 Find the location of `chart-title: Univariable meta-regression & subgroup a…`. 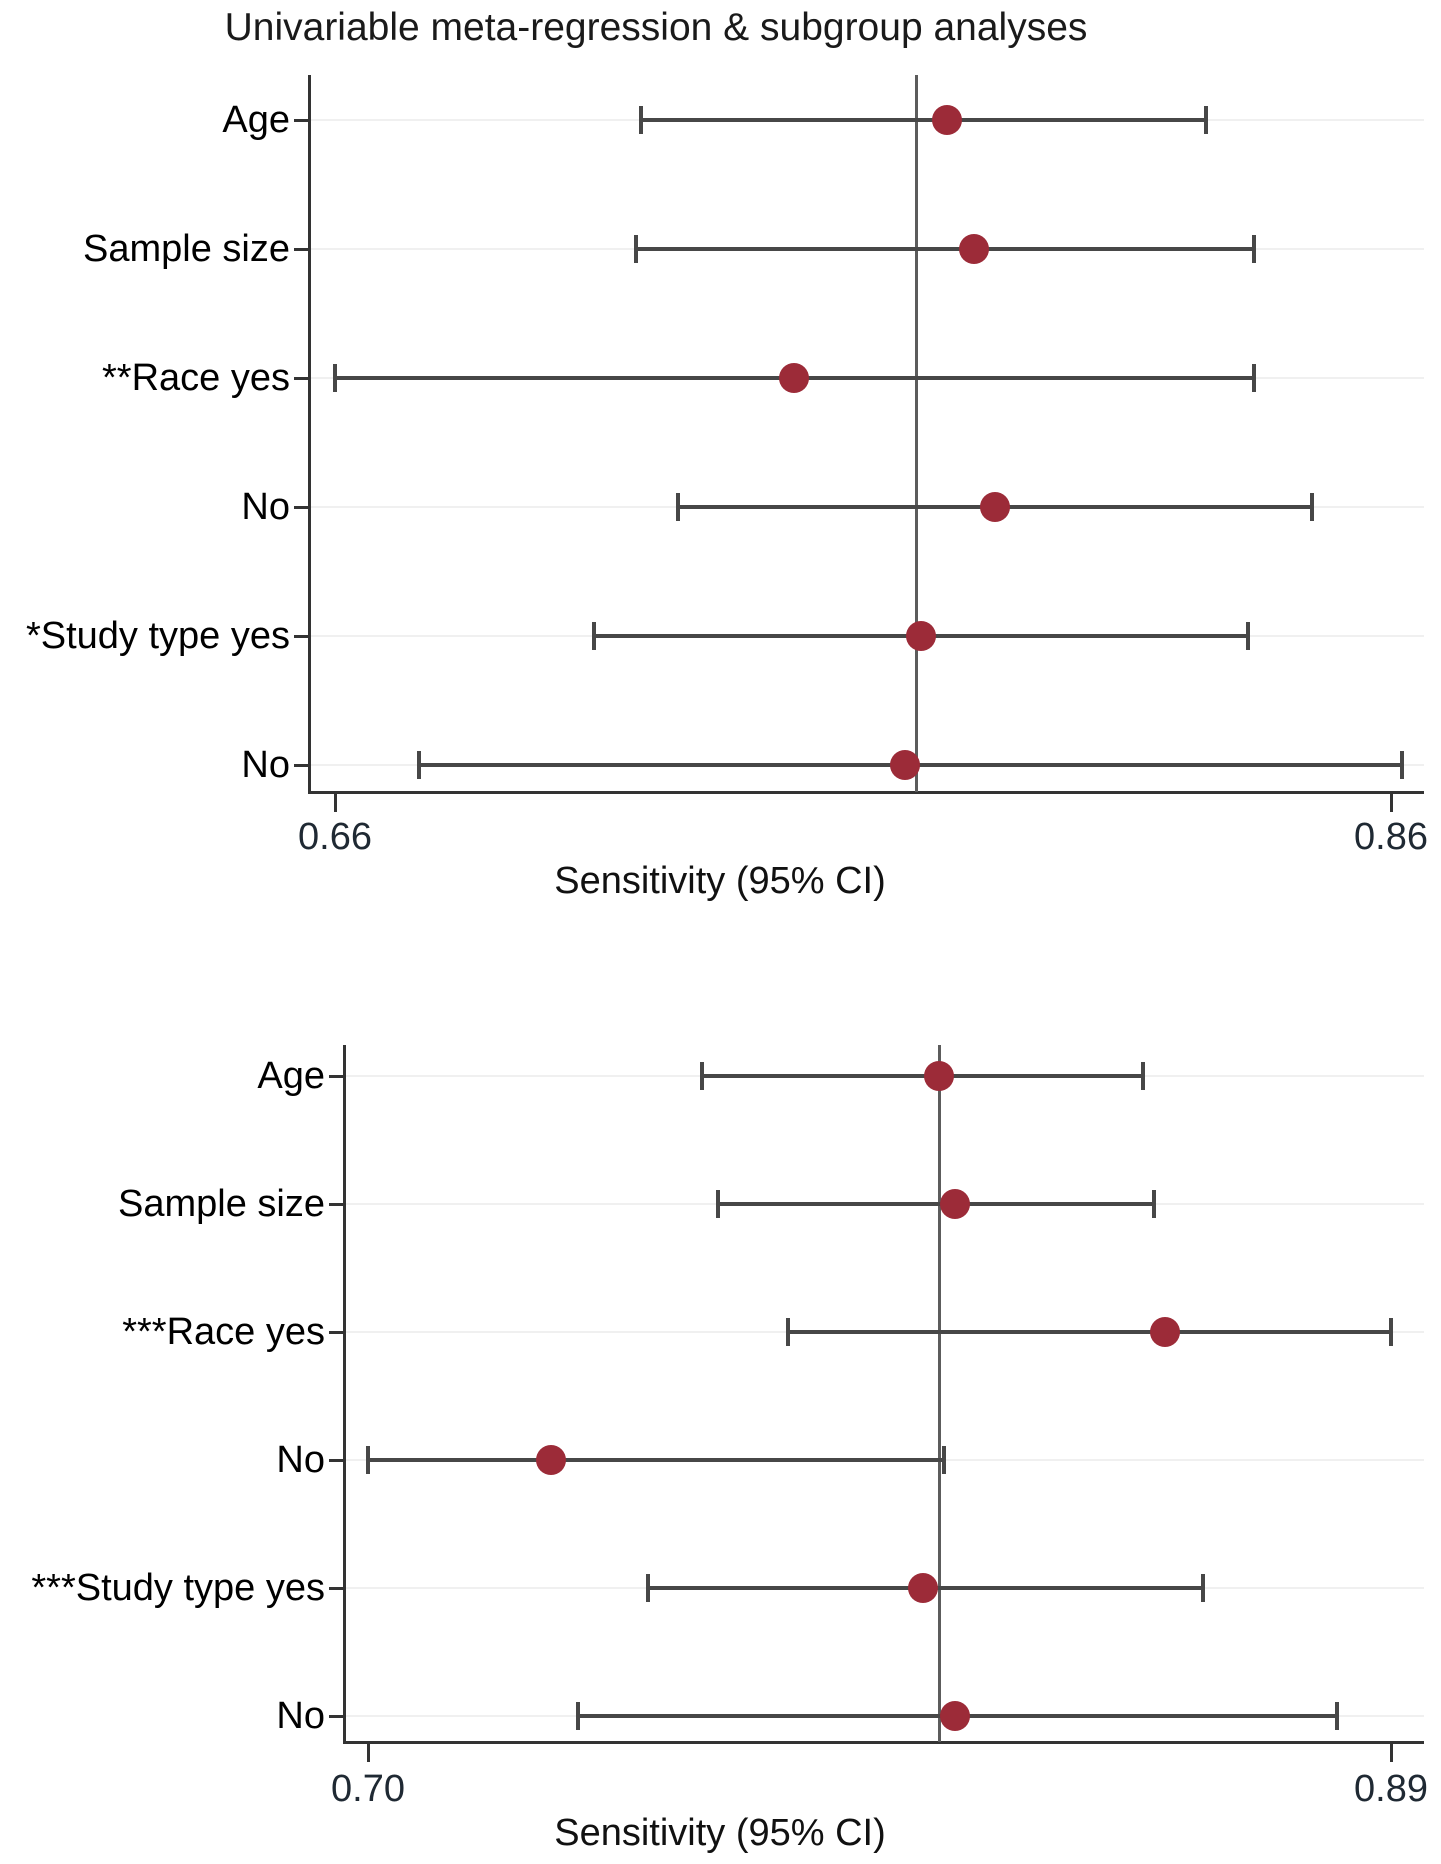

chart-title: Univariable meta-regression & subgroup a… is located at coordinates (656, 27).